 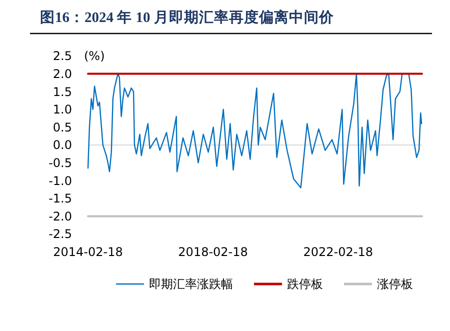 I want to click on y-tick-label: 2.5, so click(x=62, y=56).